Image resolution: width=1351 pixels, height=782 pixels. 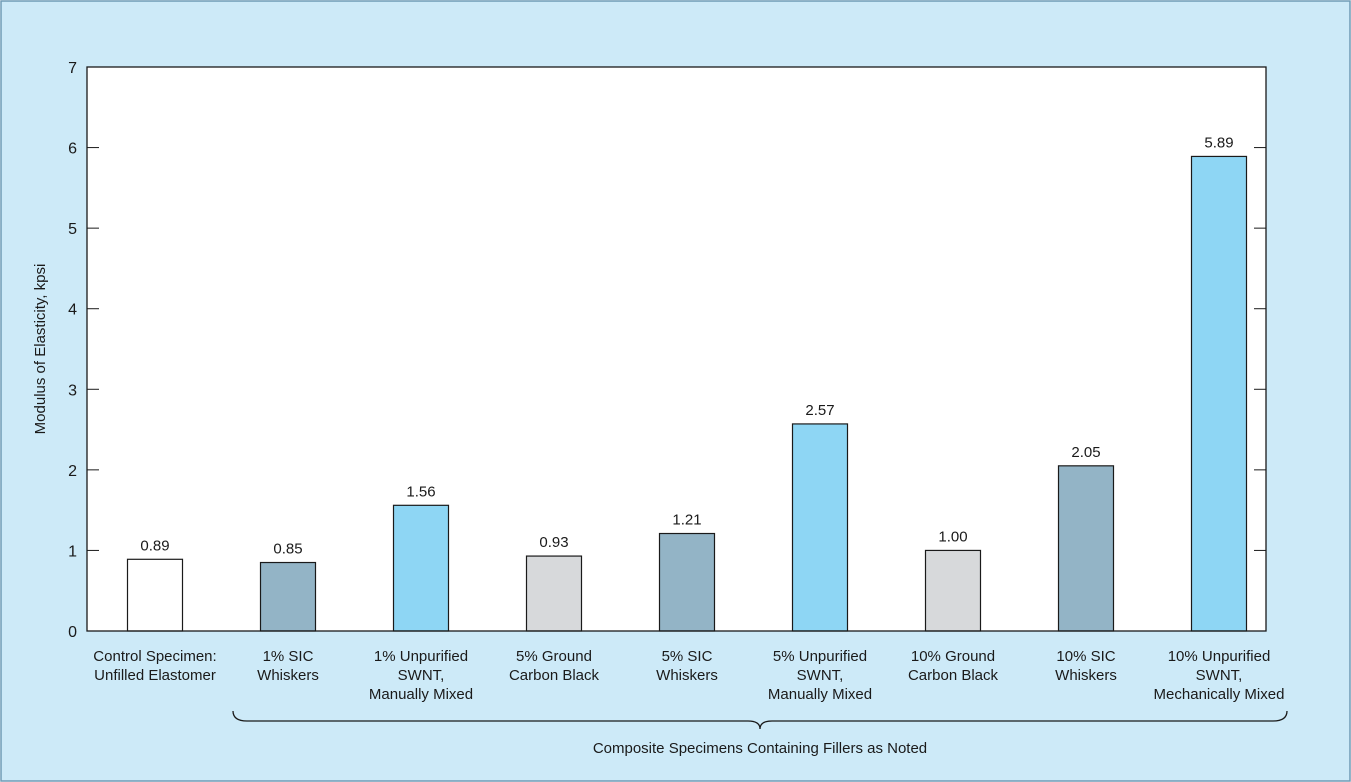 What do you see at coordinates (72, 310) in the screenshot?
I see `y-tick-label: 4` at bounding box center [72, 310].